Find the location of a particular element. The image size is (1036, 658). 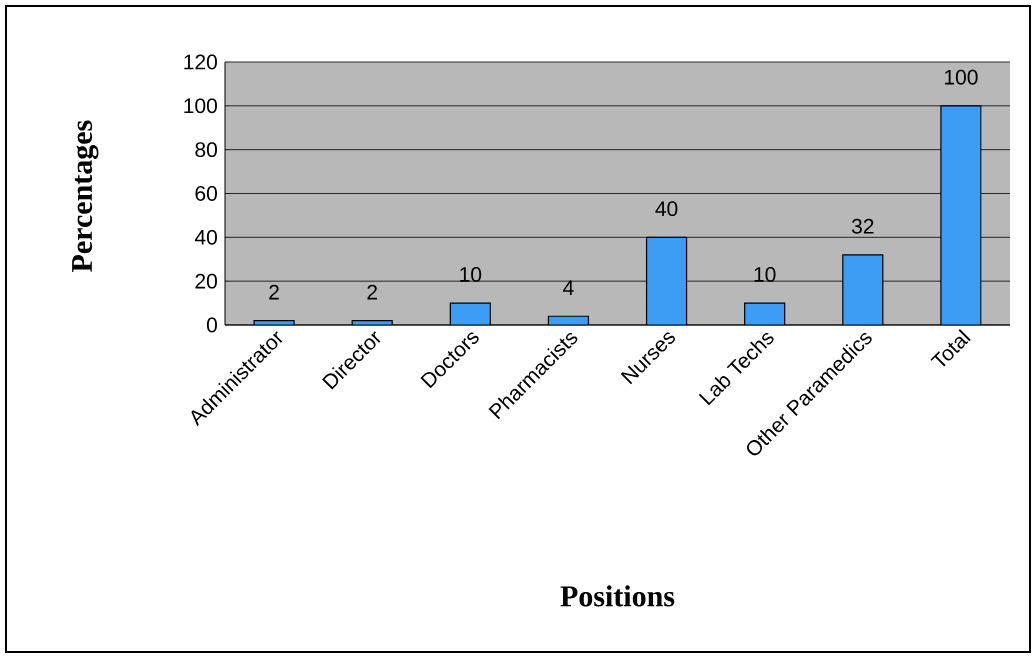

data-label: 4 is located at coordinates (568, 288).